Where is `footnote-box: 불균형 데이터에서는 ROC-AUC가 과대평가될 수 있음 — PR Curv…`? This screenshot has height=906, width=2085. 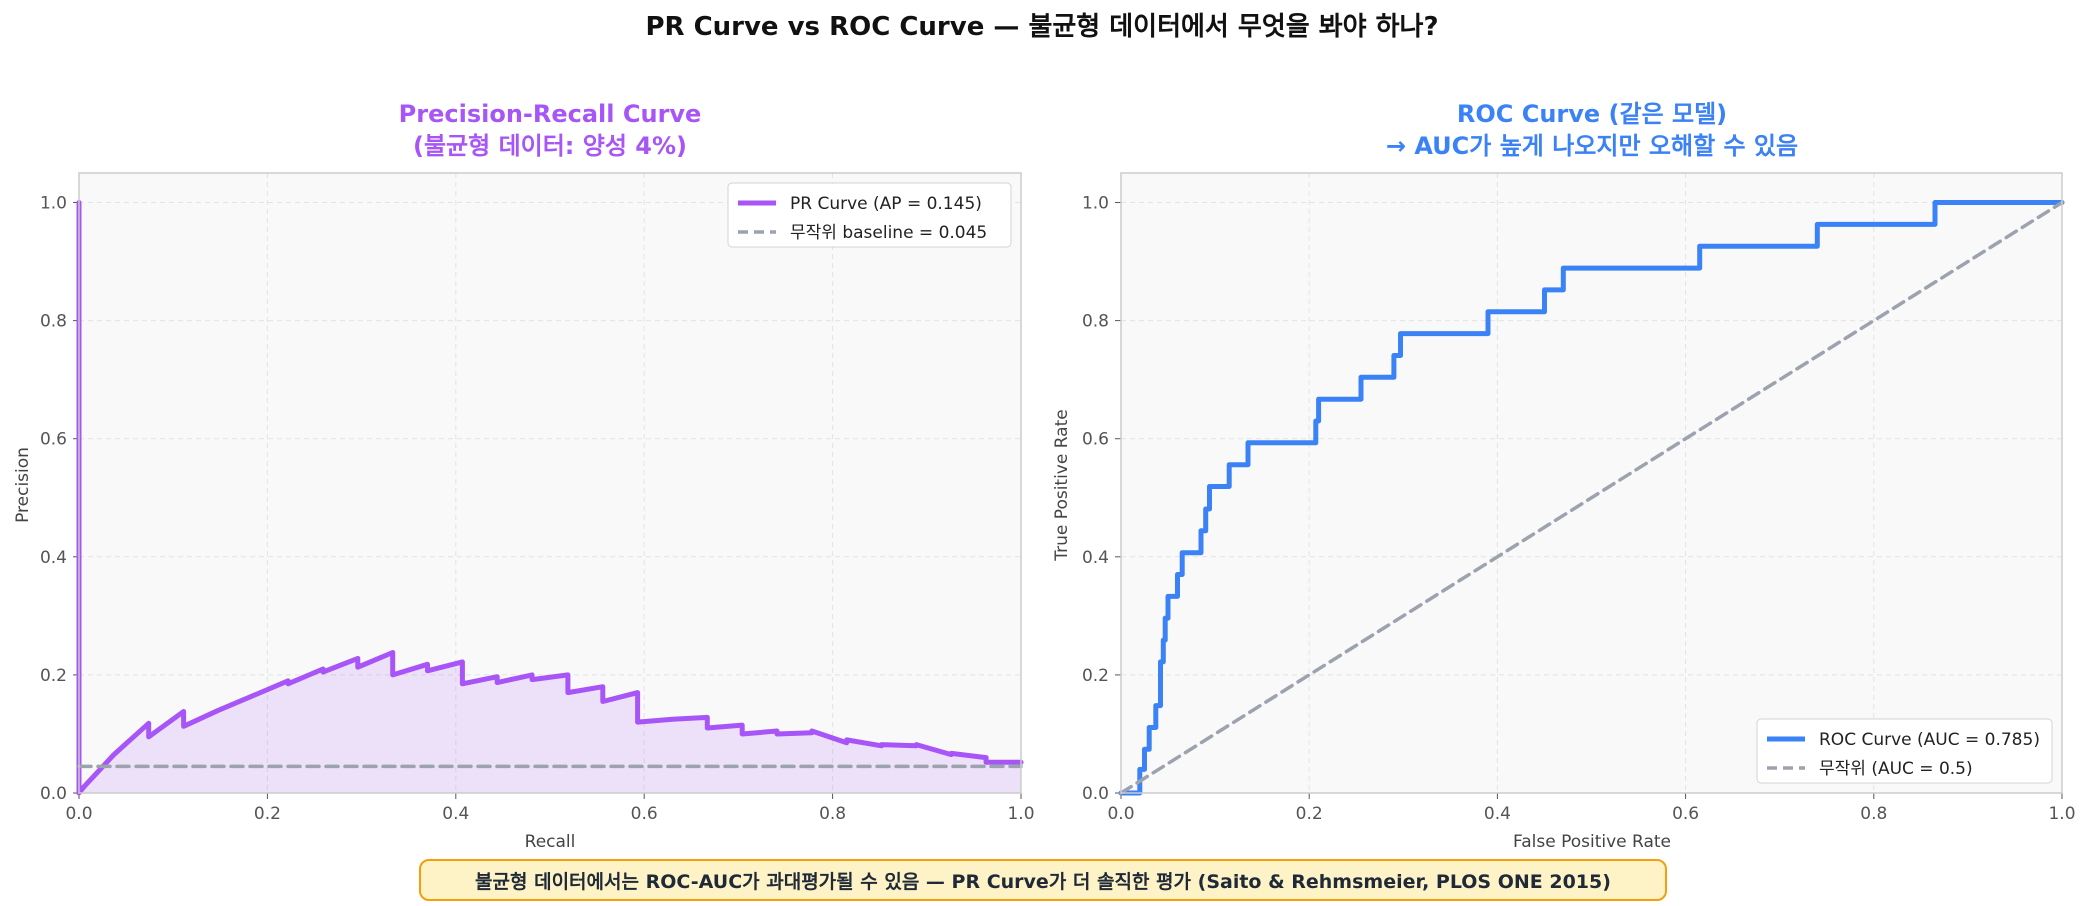 footnote-box: 불균형 데이터에서는 ROC-AUC가 과대평가될 수 있음 — PR Curv… is located at coordinates (1043, 880).